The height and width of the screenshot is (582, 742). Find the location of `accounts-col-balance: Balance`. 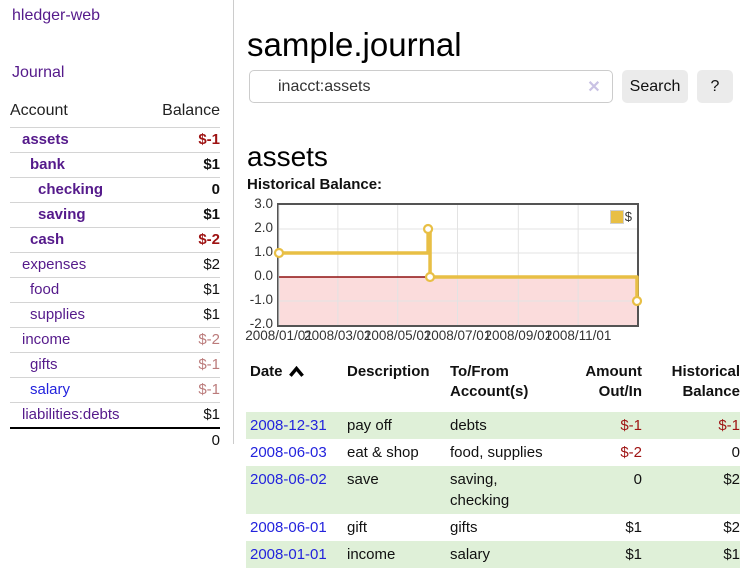

accounts-col-balance: Balance is located at coordinates (191, 110).